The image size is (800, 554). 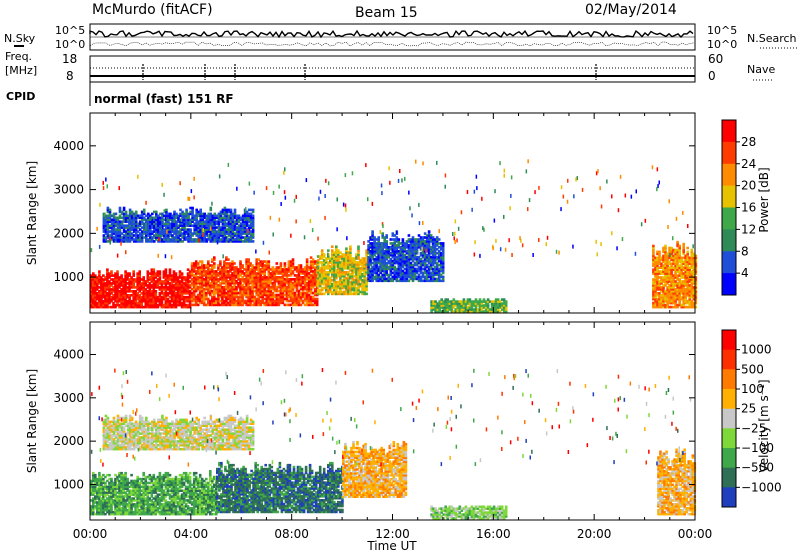 I want to click on cpid-text: normal (fast) 151 RF, so click(x=164, y=99).